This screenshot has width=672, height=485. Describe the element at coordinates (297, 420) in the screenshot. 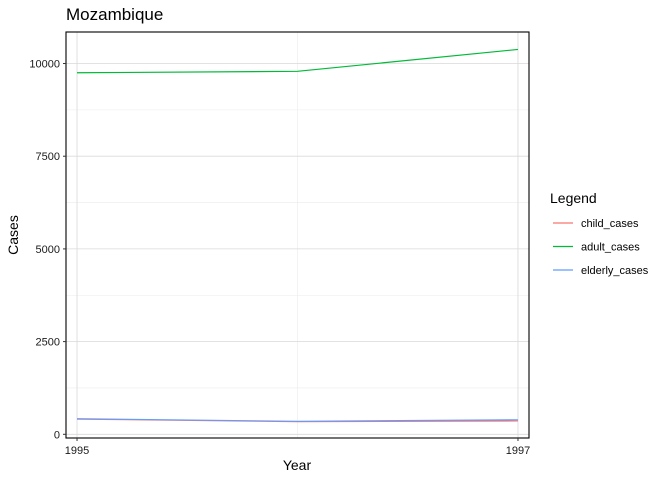

I see `series-line-elderly-cases` at that location.